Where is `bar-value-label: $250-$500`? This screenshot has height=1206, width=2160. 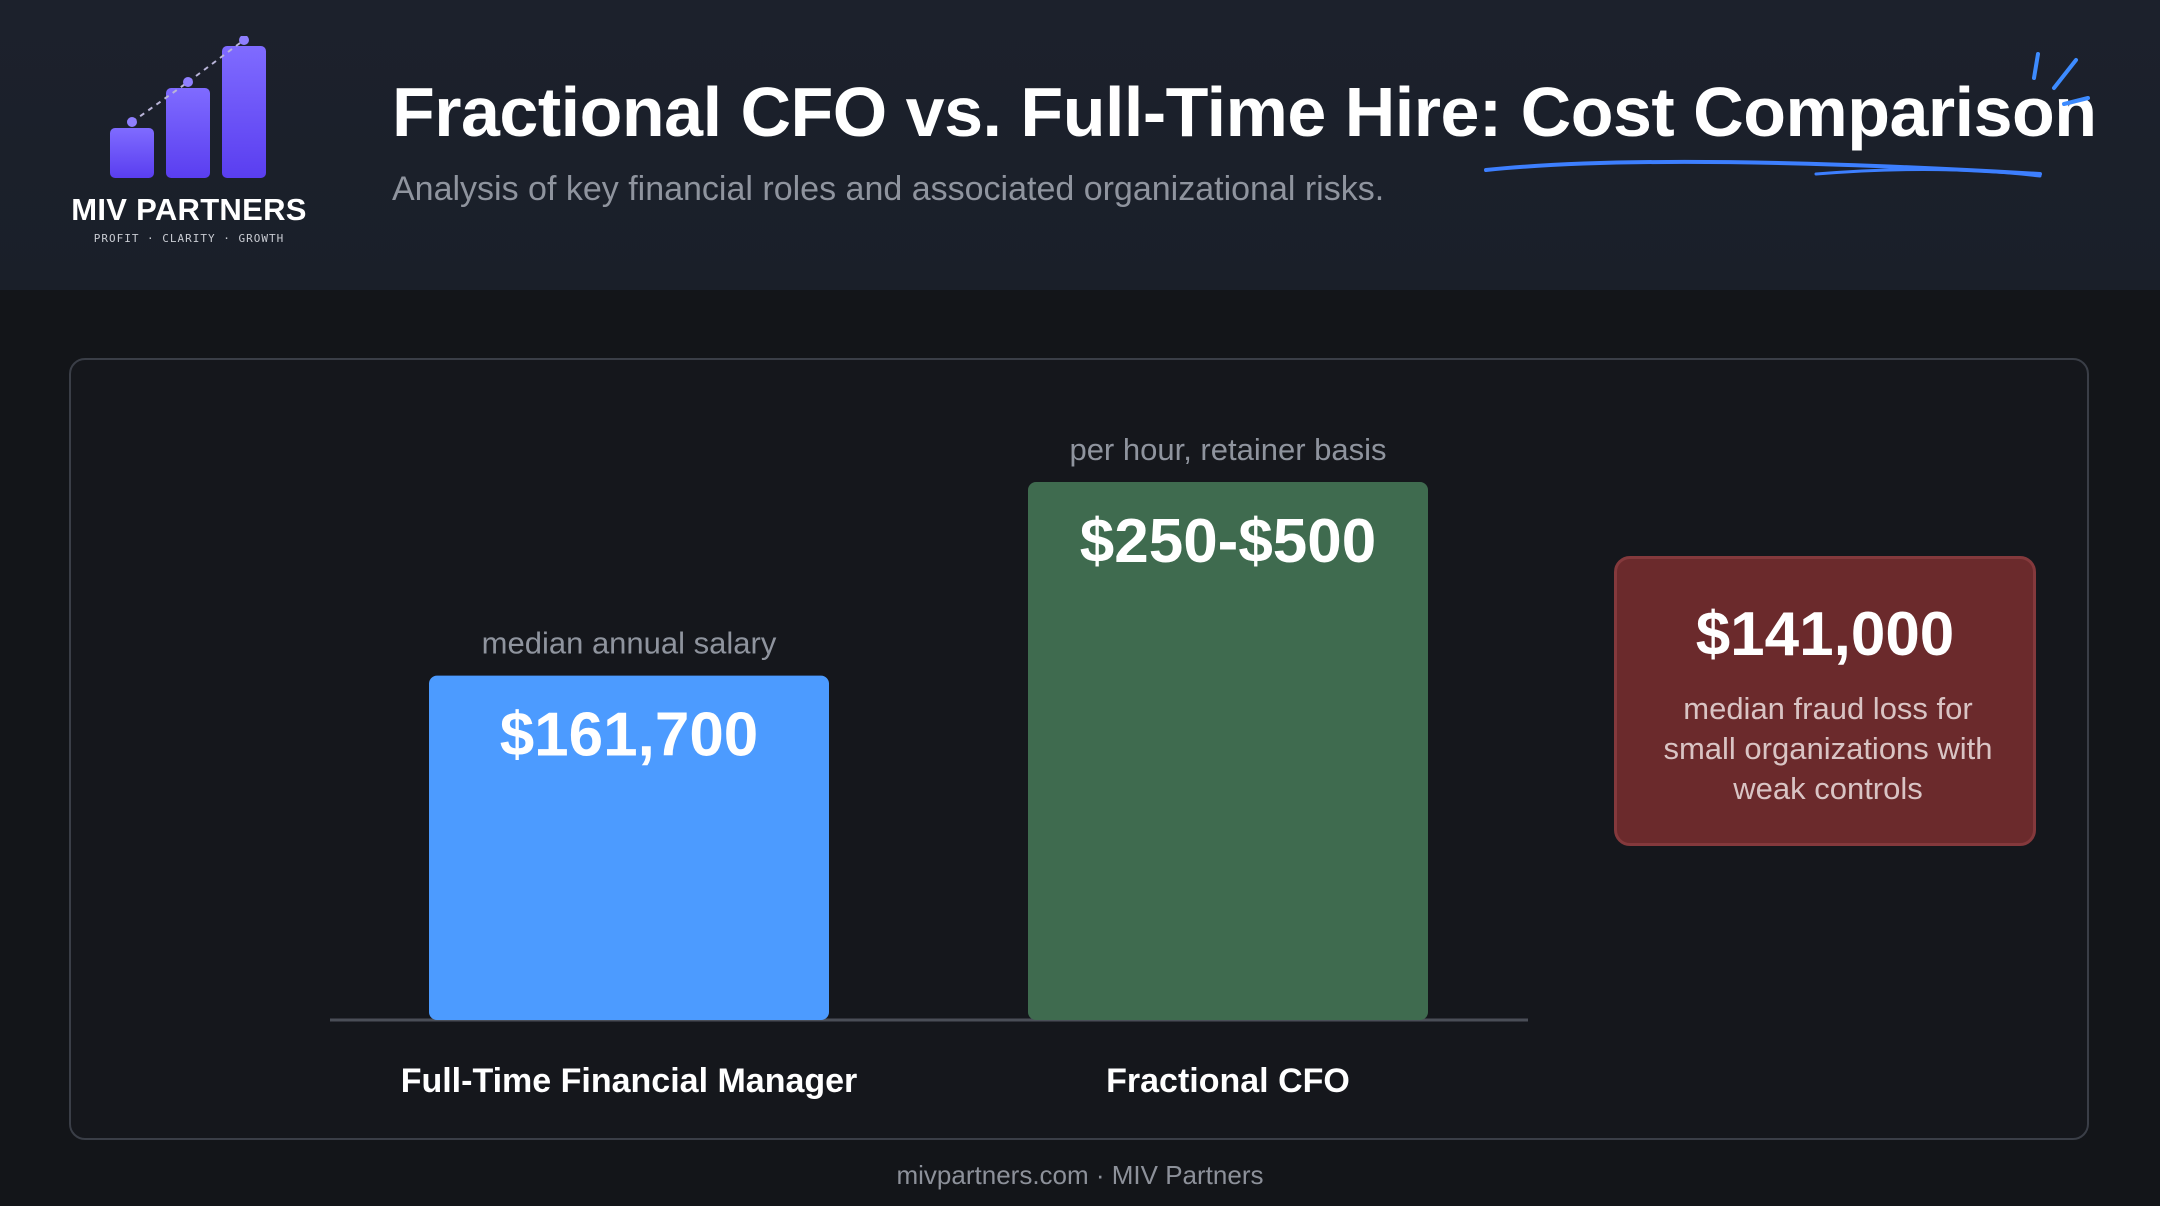 bar-value-label: $250-$500 is located at coordinates (1228, 541).